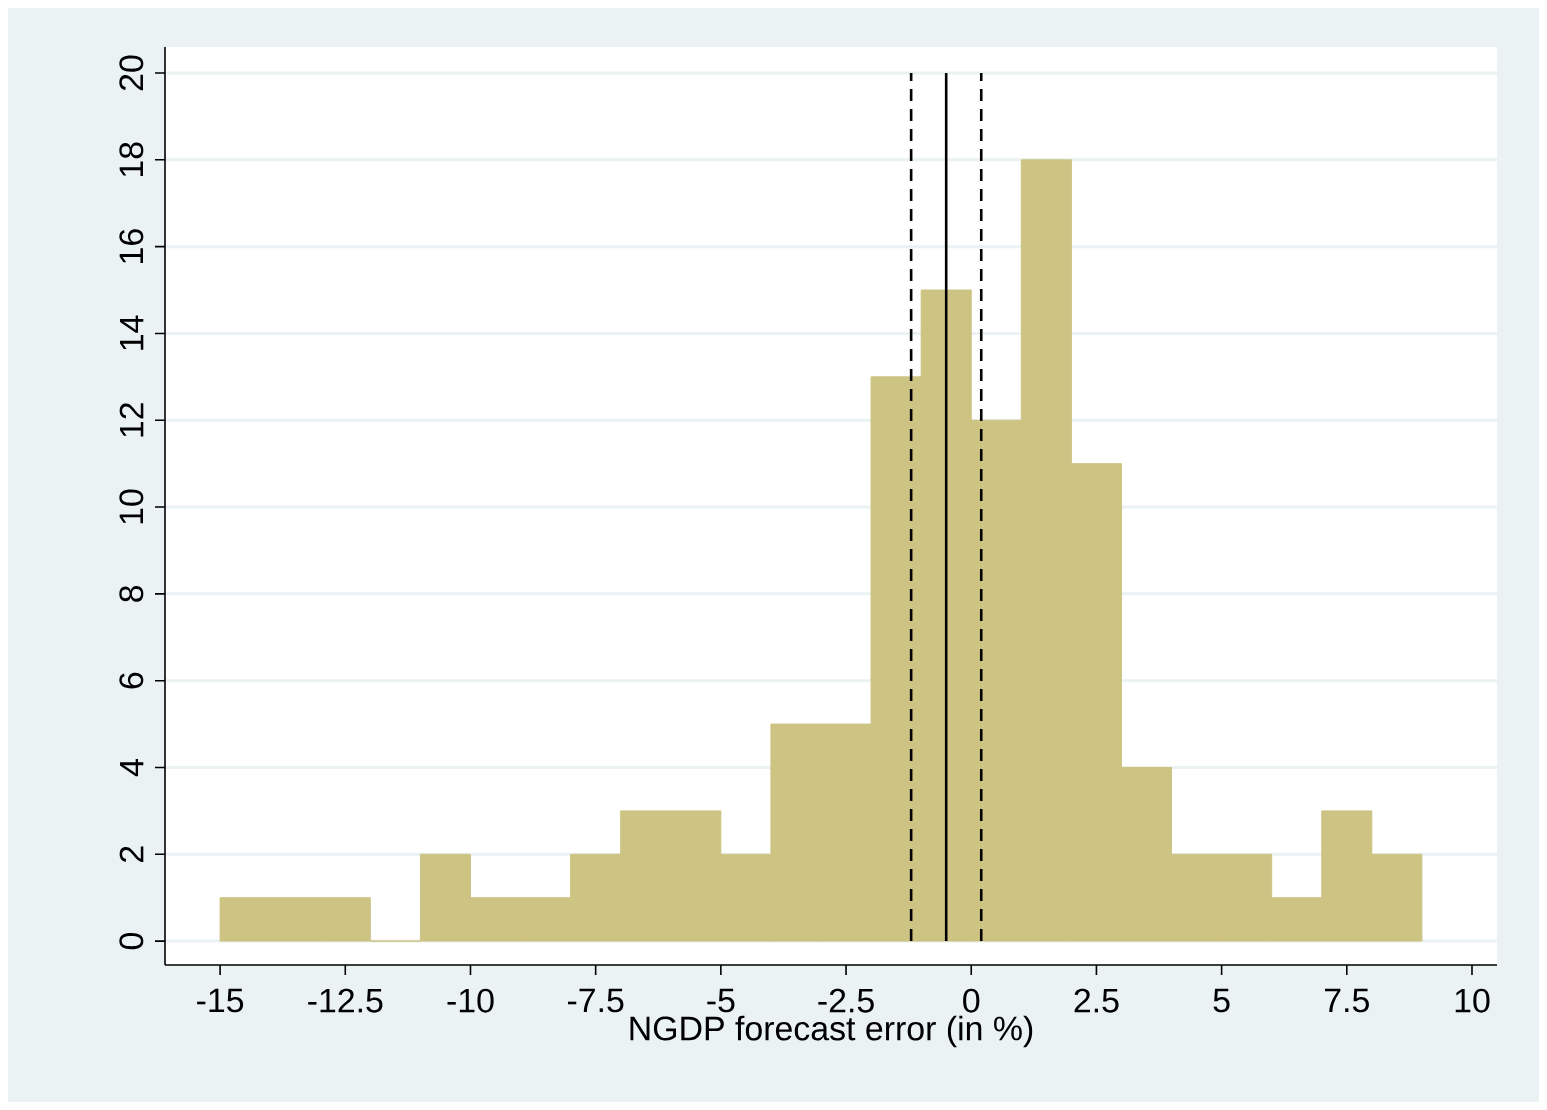 This screenshot has height=1110, width=1547. Describe the element at coordinates (131, 680) in the screenshot. I see `y-tick-label: 6` at that location.